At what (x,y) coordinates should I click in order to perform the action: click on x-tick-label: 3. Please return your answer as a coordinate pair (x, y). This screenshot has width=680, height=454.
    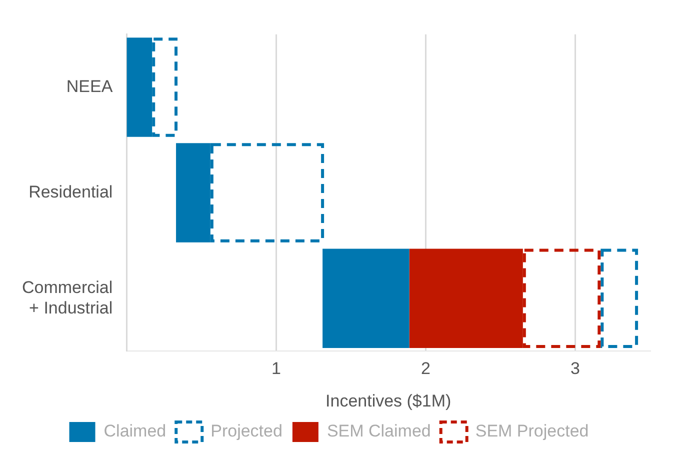
    Looking at the image, I should click on (575, 368).